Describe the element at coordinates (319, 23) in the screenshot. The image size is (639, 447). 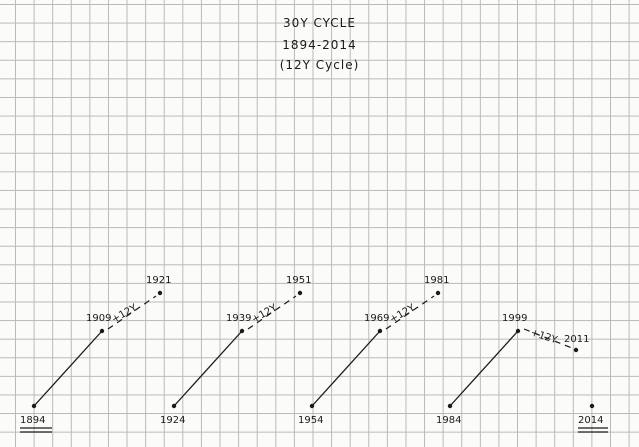
I see `diagram-title: 30Y CYCLE` at that location.